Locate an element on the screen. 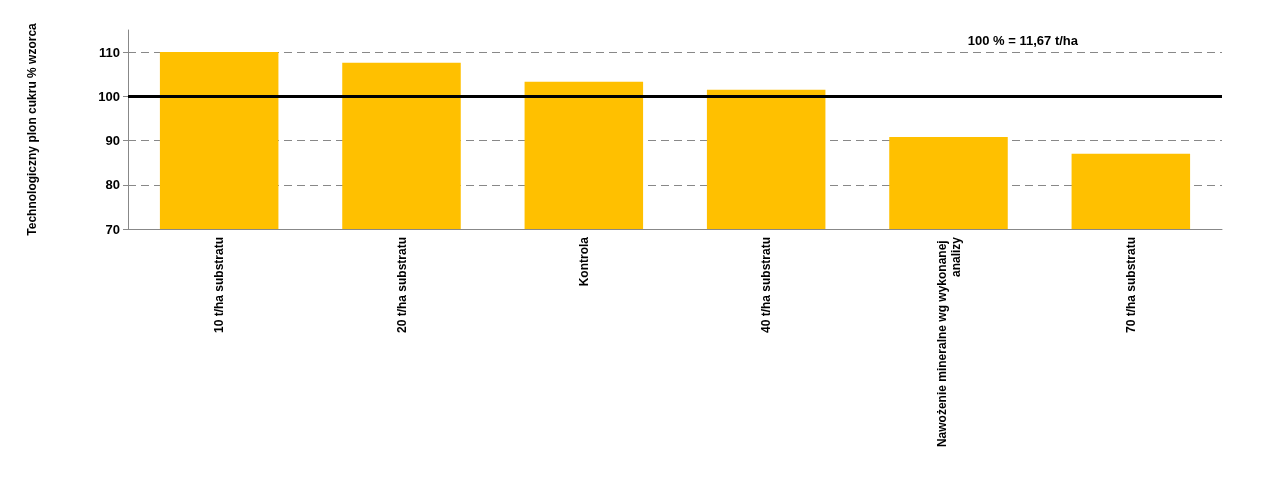 The height and width of the screenshot is (489, 1268). x-tick-label: Nawożenie mineralne wg wykonanej analizy is located at coordinates (948, 342).